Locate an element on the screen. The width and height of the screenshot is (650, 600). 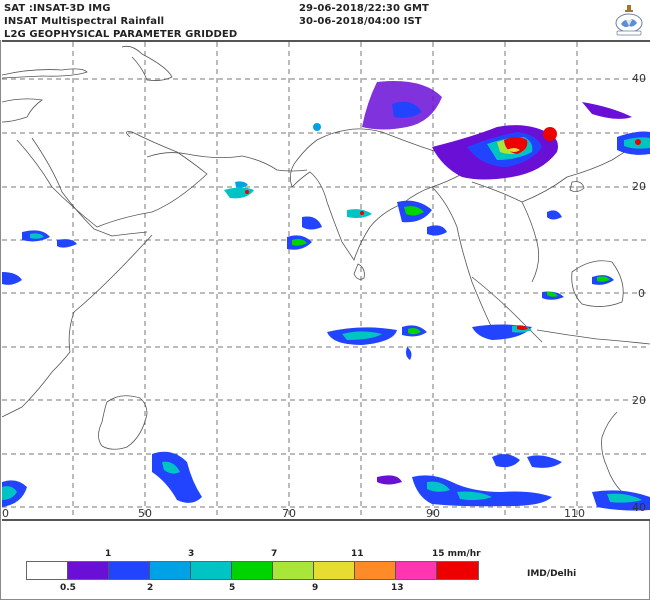
lat-label-40n: 40 is located at coordinates (639, 78).